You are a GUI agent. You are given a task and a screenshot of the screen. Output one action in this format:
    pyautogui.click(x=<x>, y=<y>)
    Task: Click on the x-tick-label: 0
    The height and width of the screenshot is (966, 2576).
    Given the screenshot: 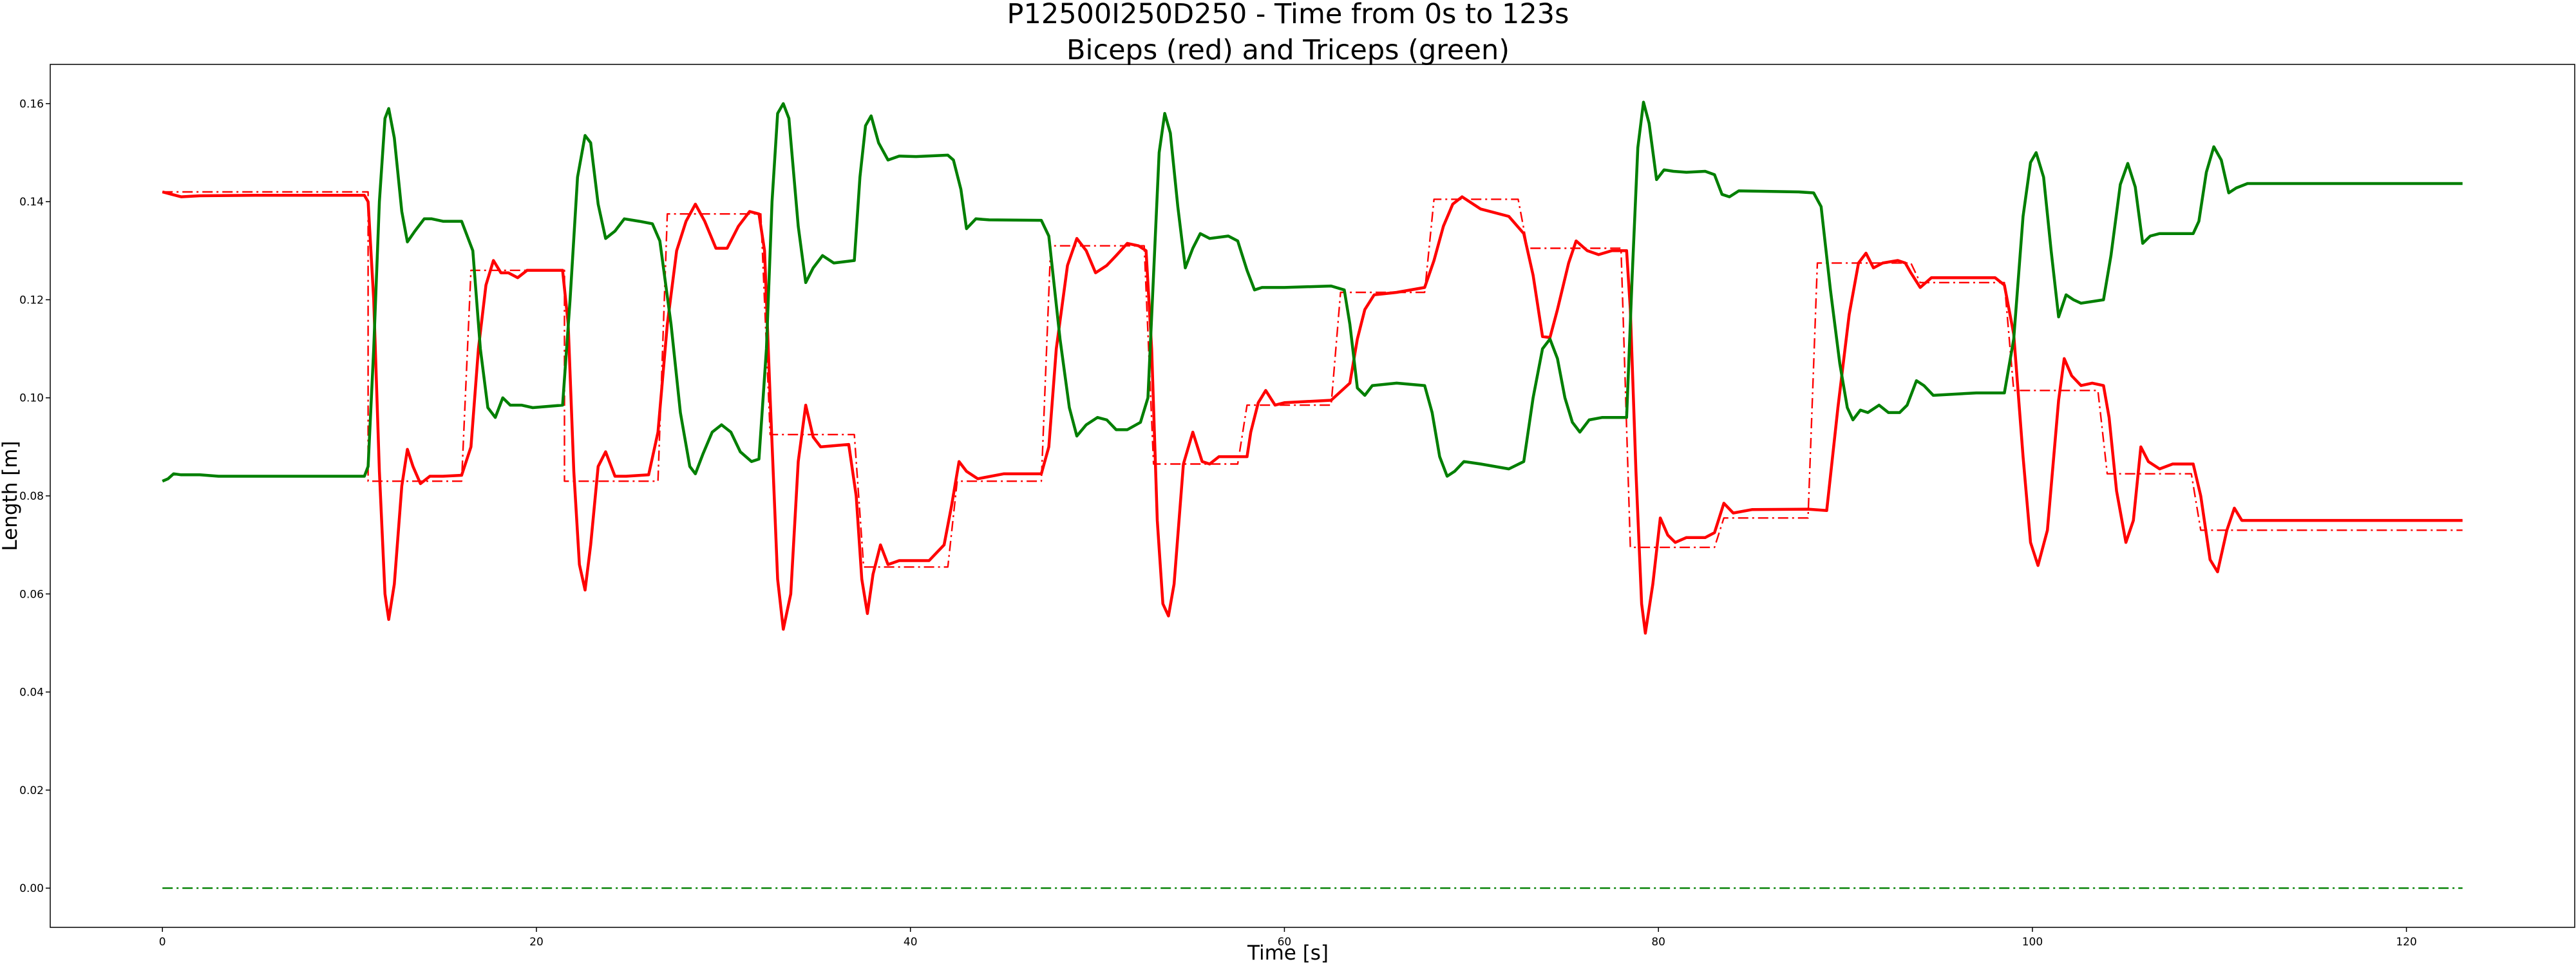 What is the action you would take?
    pyautogui.click(x=163, y=943)
    